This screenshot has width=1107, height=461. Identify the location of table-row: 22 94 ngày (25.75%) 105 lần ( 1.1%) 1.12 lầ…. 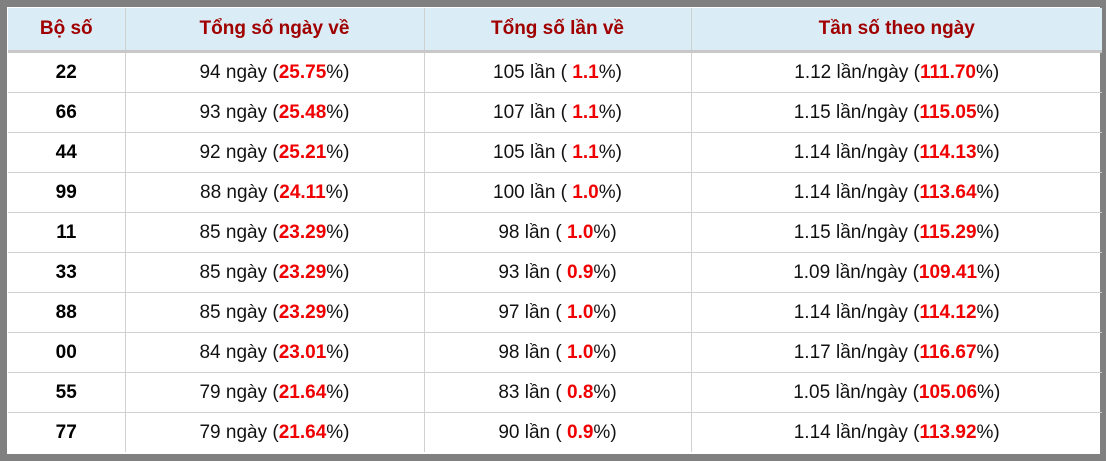
(555, 72).